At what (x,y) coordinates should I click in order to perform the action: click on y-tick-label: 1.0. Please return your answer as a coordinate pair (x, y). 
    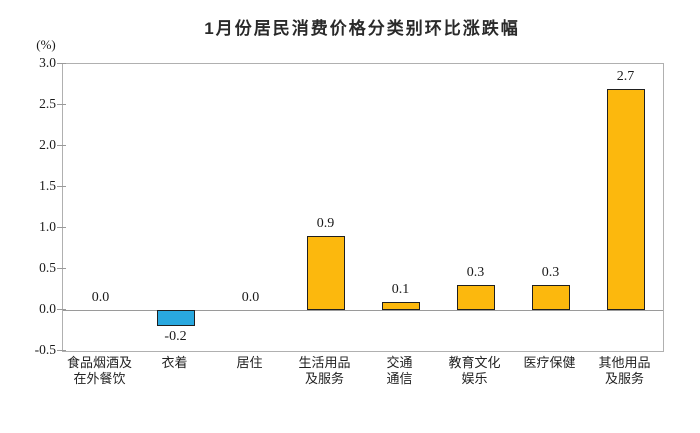
    Looking at the image, I should click on (47, 226).